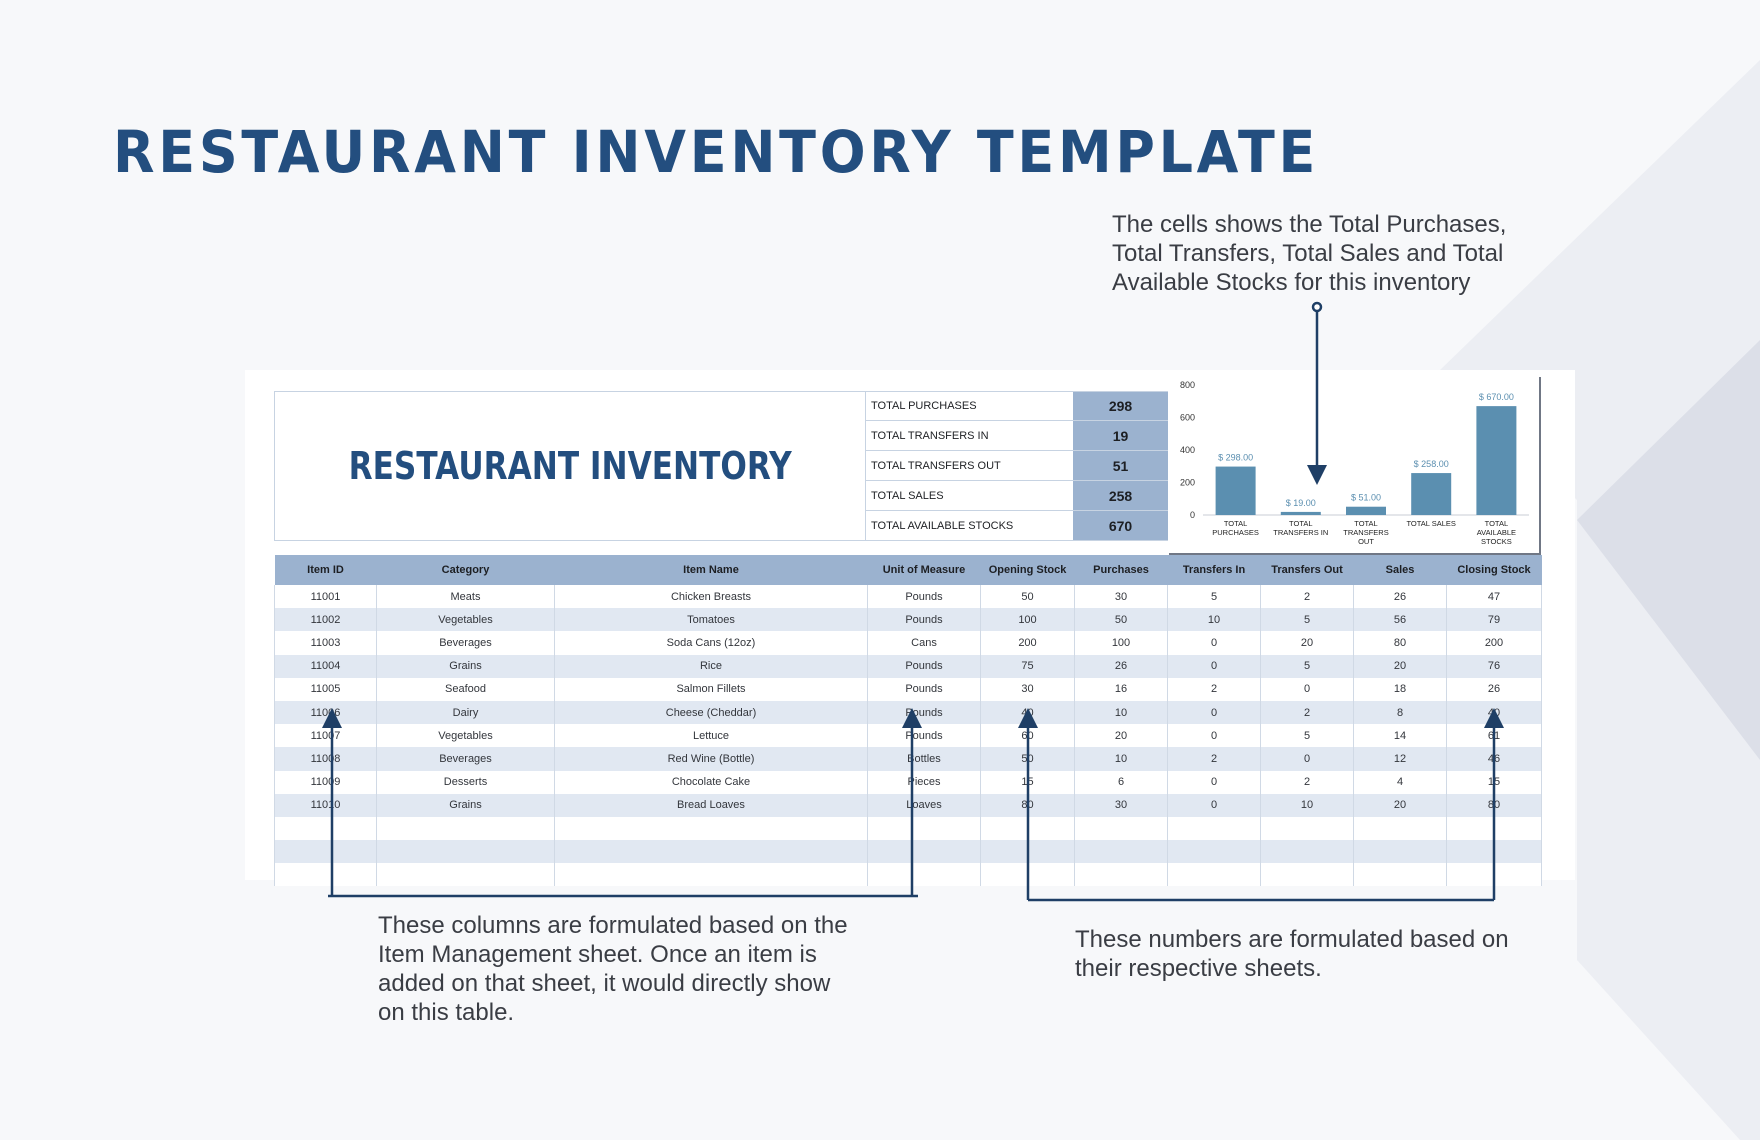 The image size is (1760, 1140). I want to click on table-cell: 8, so click(1400, 712).